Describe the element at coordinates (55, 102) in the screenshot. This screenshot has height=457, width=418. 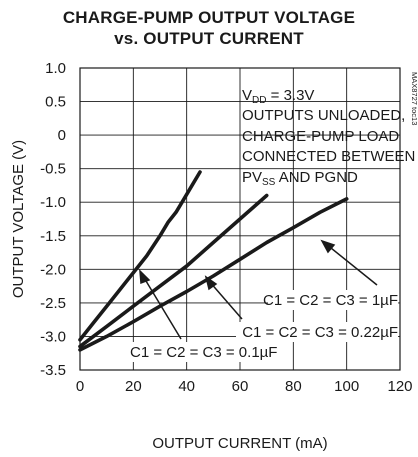
I see `y-tick-label: 0.5` at that location.